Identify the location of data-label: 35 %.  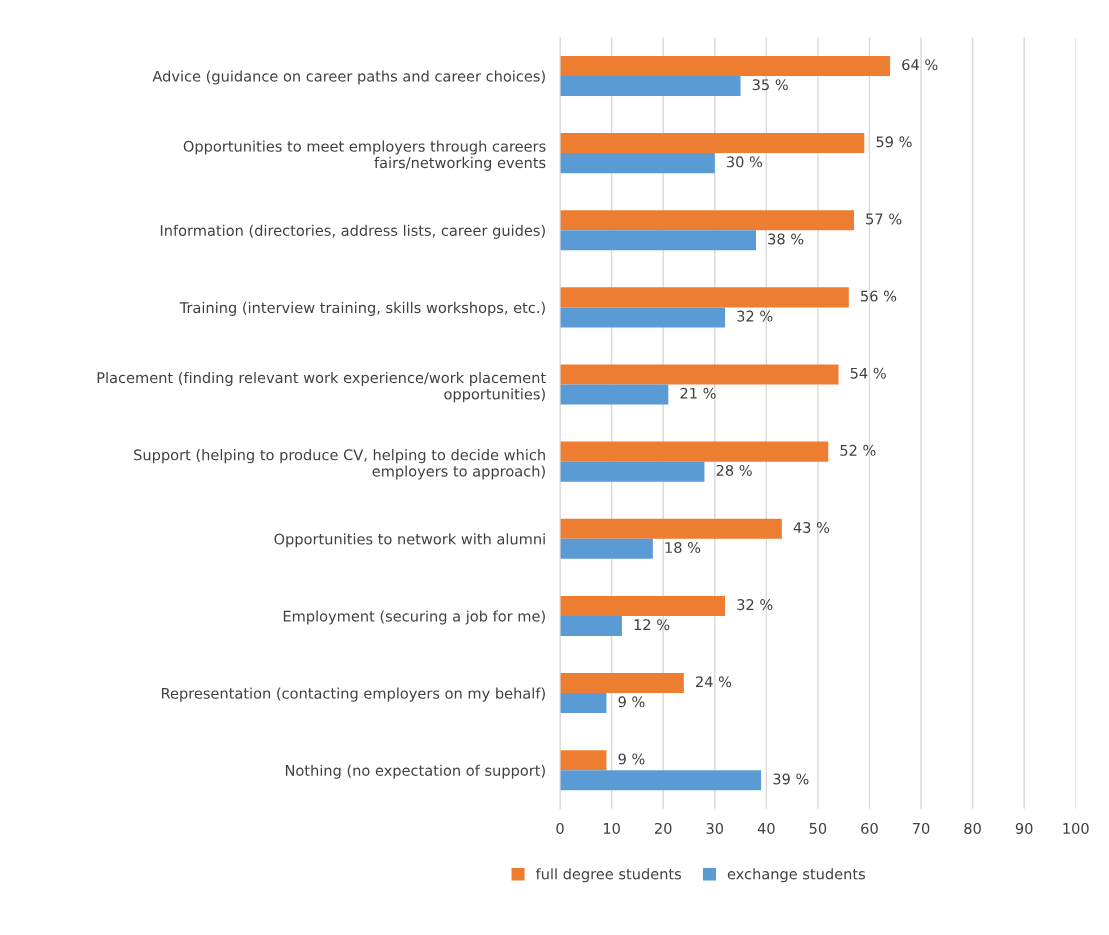
(770, 85).